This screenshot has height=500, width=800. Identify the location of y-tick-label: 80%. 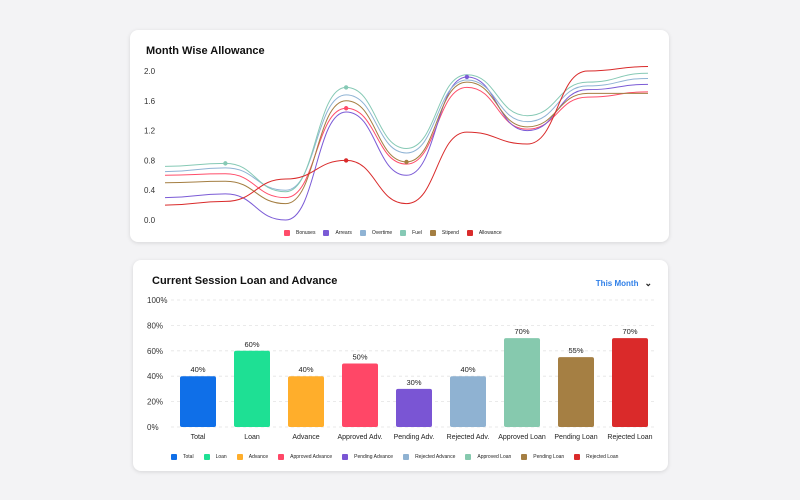
(155, 325).